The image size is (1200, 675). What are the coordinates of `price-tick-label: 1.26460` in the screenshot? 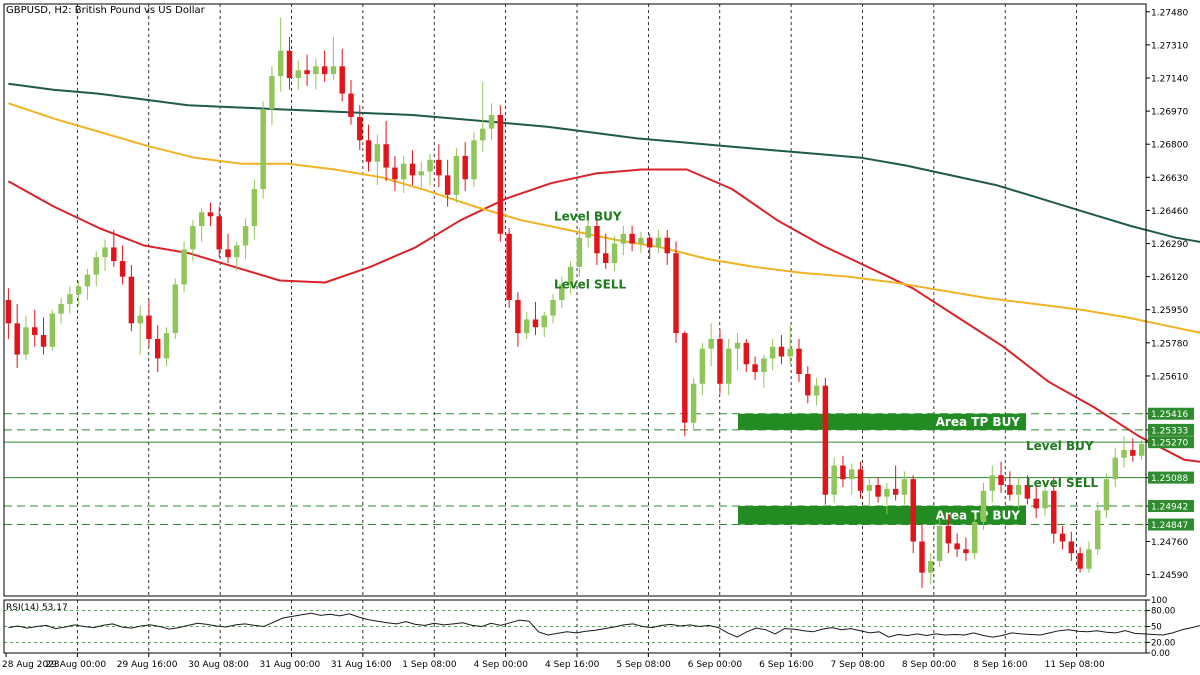 It's located at (1169, 212).